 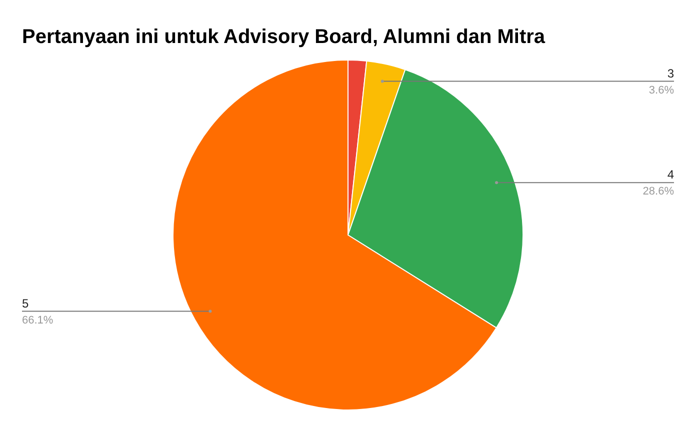 I want to click on slice-label: 5, so click(x=25, y=303).